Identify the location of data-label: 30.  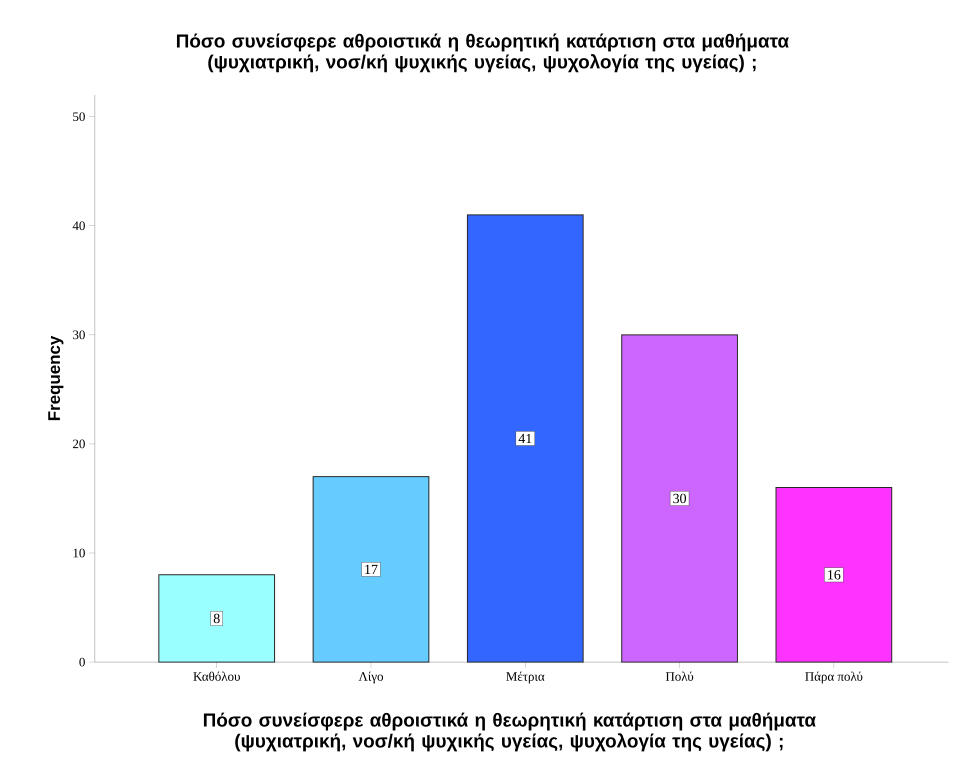
(679, 499).